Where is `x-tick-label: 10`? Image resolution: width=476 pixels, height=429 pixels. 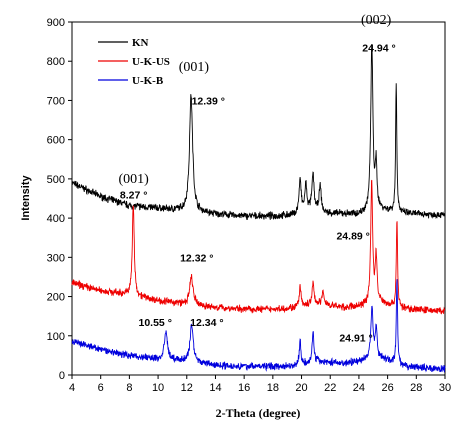 x-tick-label: 10 is located at coordinates (158, 388).